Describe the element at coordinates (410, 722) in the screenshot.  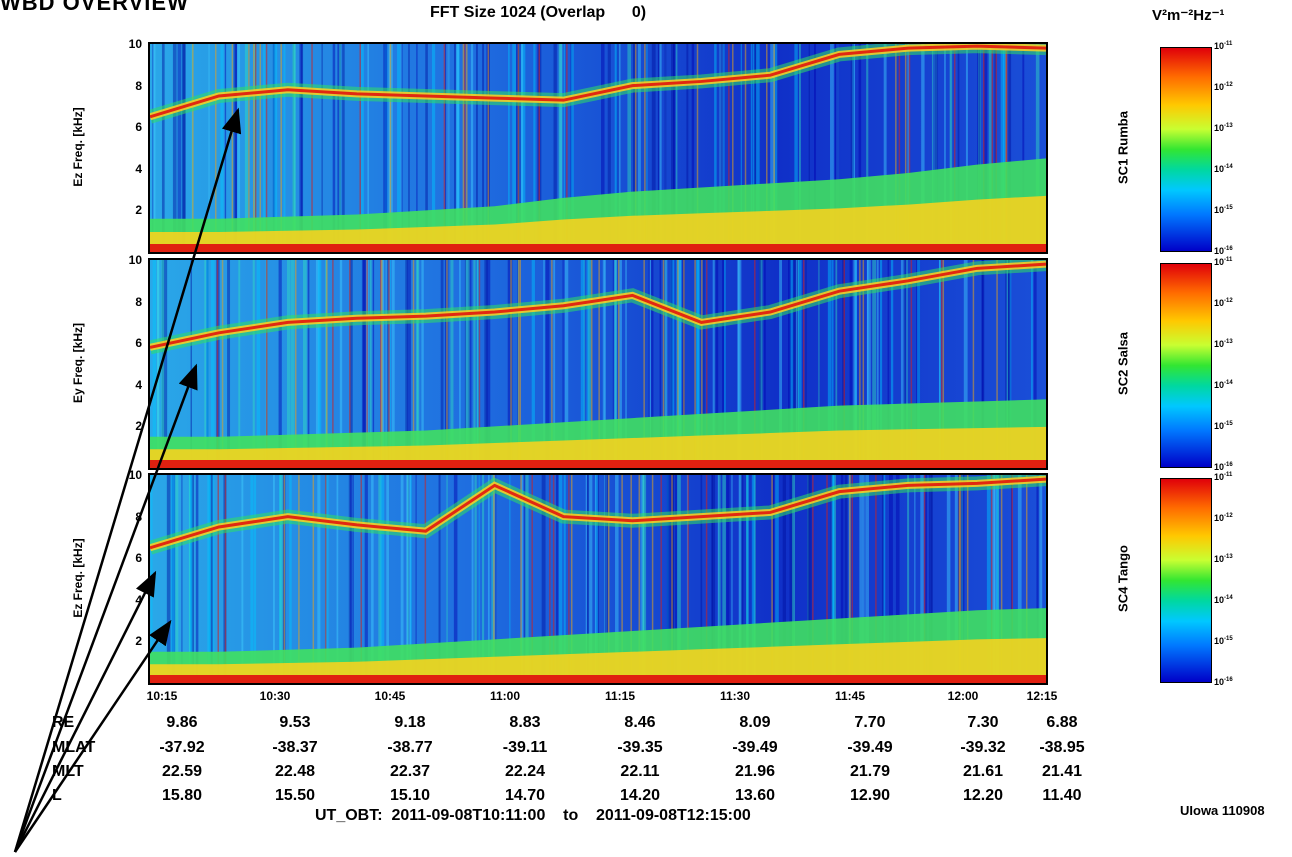
I see `ephemeris-value: 9.18` at that location.